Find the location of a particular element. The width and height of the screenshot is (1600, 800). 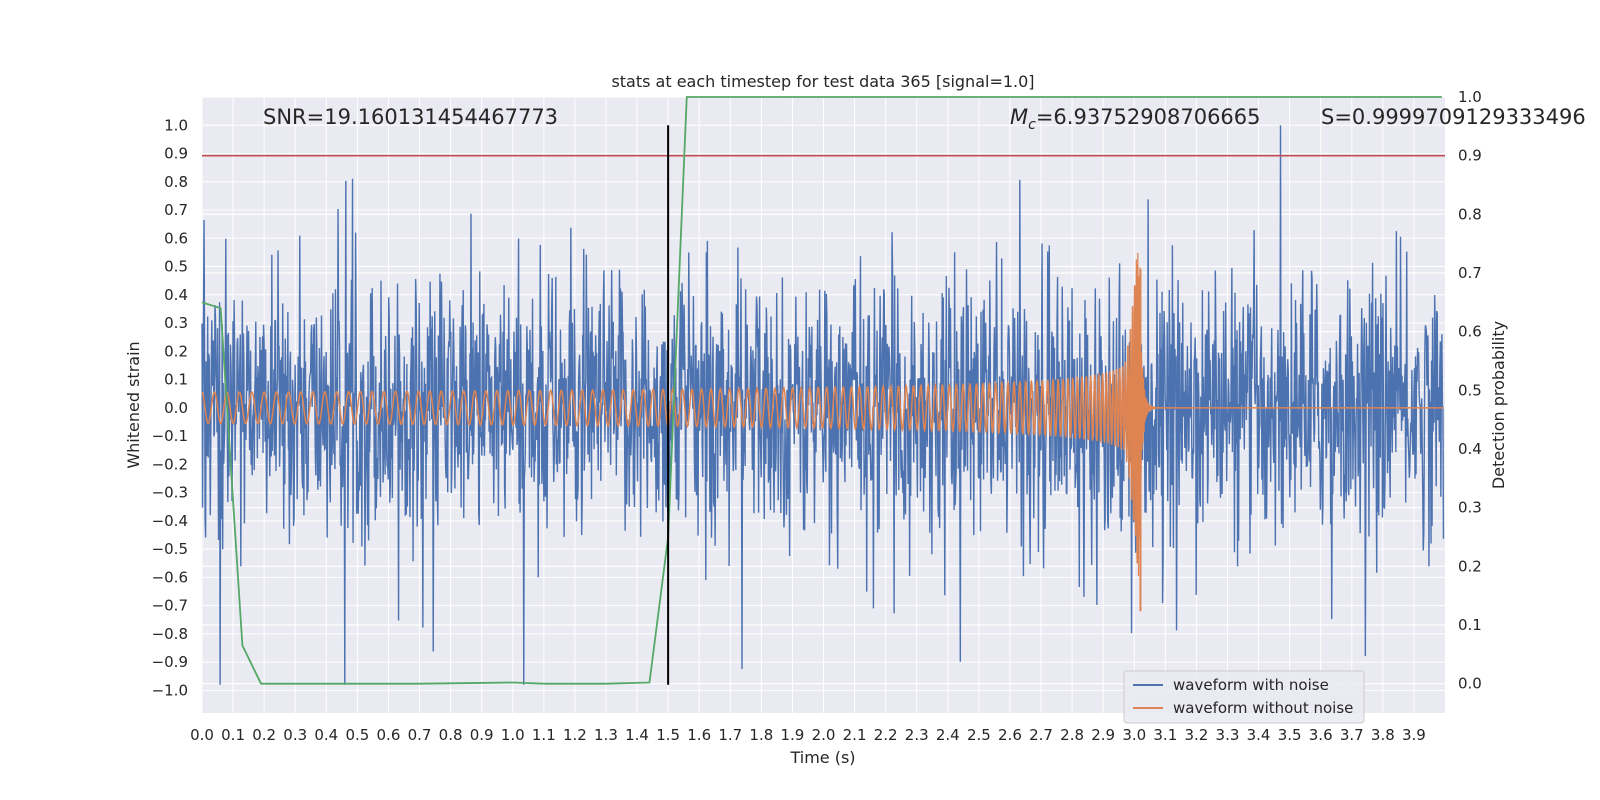

y-axis-label: Whitened strain is located at coordinates (133, 404).